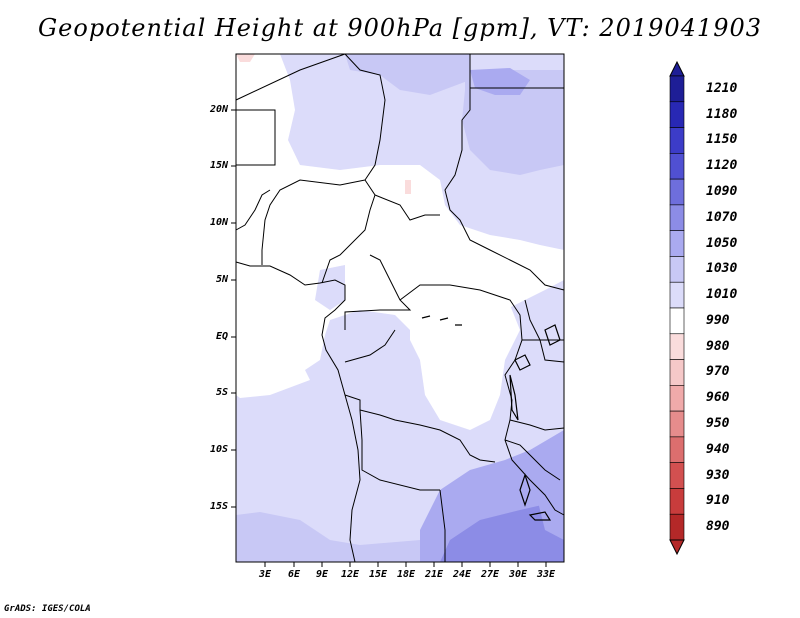 The height and width of the screenshot is (618, 800). Describe the element at coordinates (718, 398) in the screenshot. I see `colorbar-level-label: 960` at that location.